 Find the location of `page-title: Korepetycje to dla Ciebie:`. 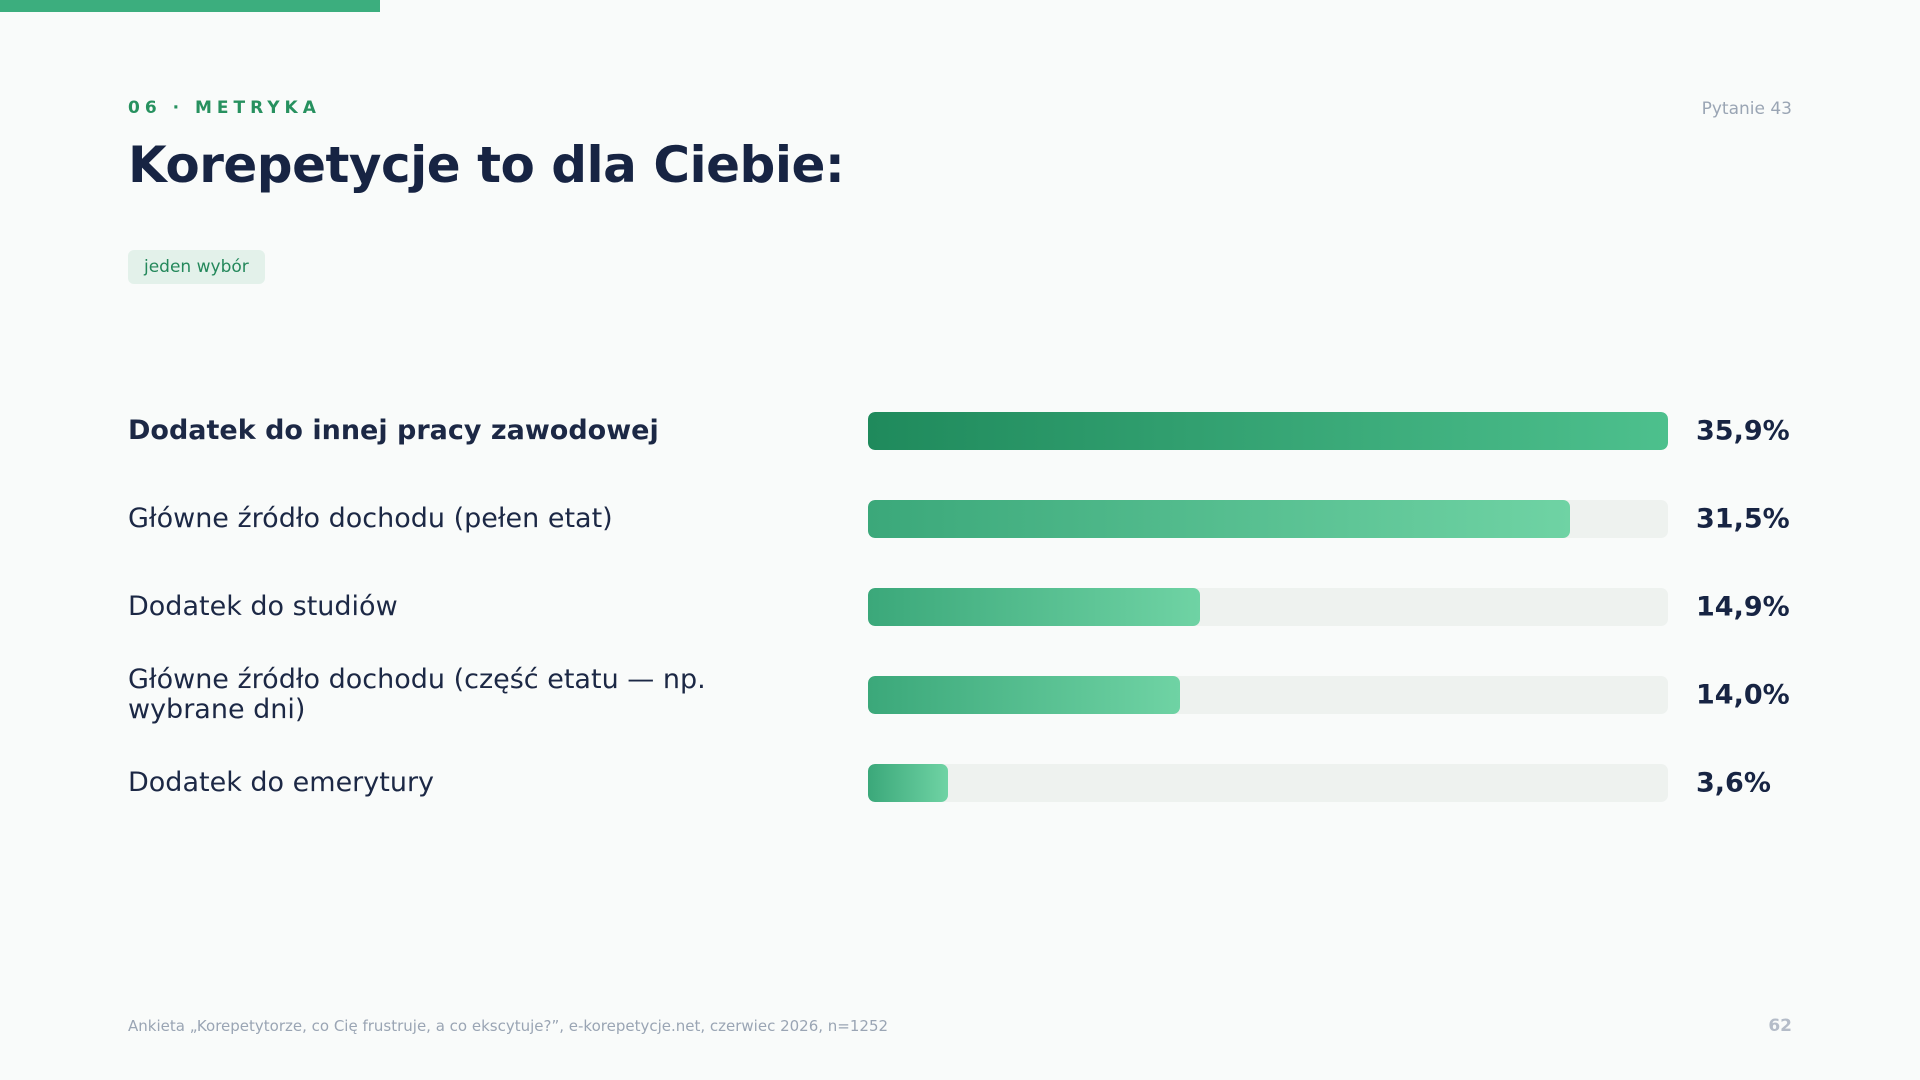

page-title: Korepetycje to dla Ciebie: is located at coordinates (486, 165).